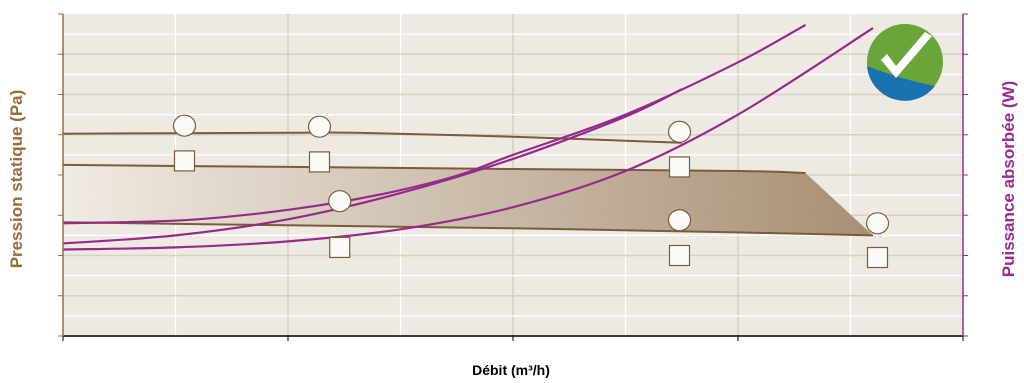  I want to click on y-left-axis-title: Pression statique (Pa), so click(16, 179).